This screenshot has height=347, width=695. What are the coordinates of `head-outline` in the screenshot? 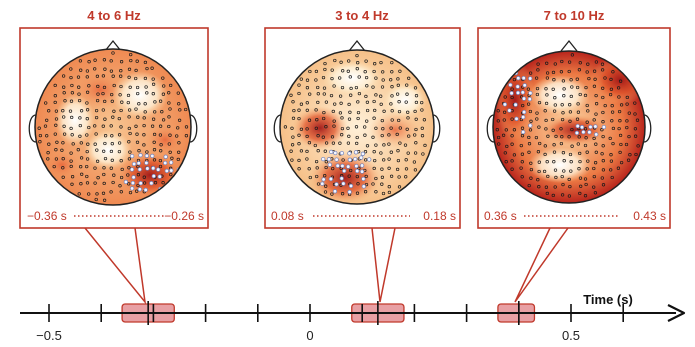 It's located at (569, 127).